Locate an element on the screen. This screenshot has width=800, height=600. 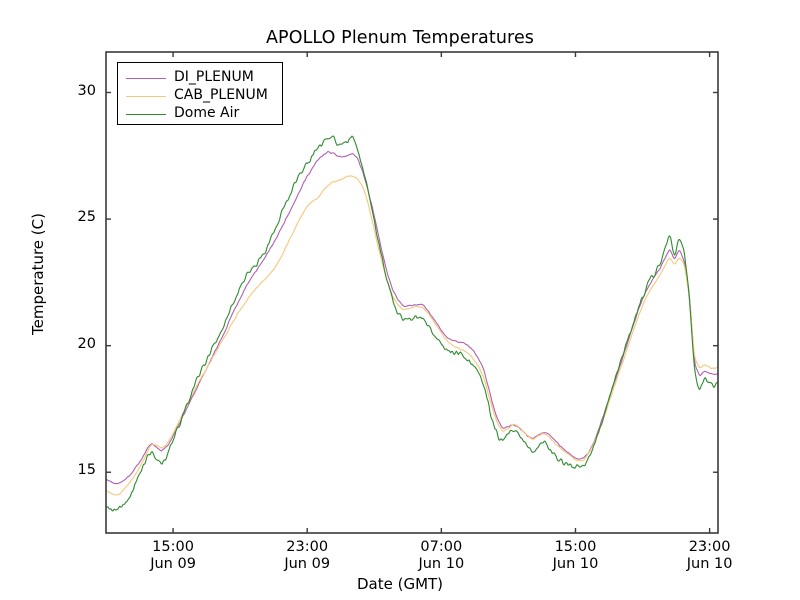
x-tick-label: 15:00 Jun 10 is located at coordinates (575, 556).